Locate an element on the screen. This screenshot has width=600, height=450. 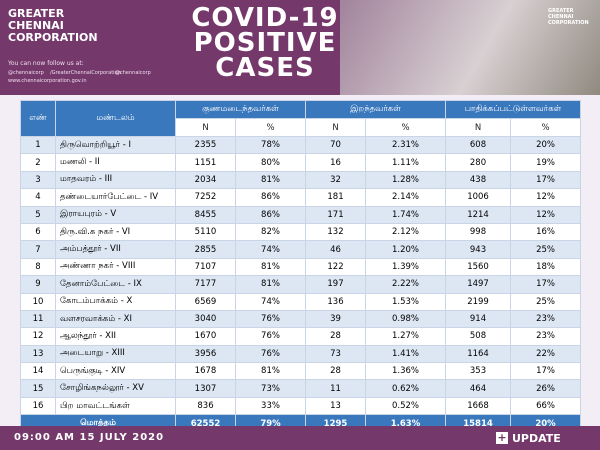
table-row: 10 கோடம்பாக்கம் - X 6569 74% 136 1.53% 2199 25% is located at coordinates (301, 301).